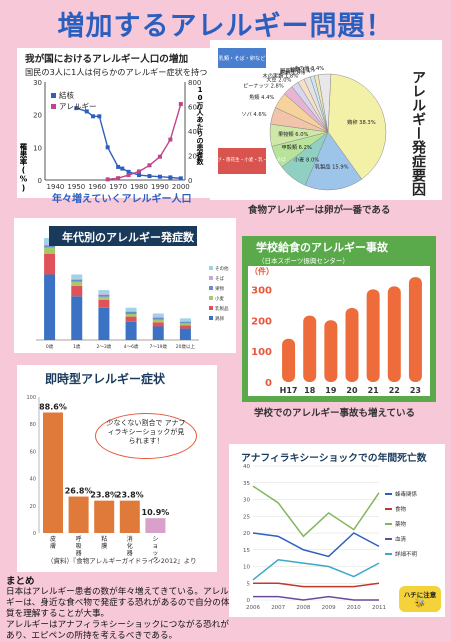 The image size is (451, 642). Describe the element at coordinates (222, 268) in the screenshot. I see `legend-label: その他` at that location.